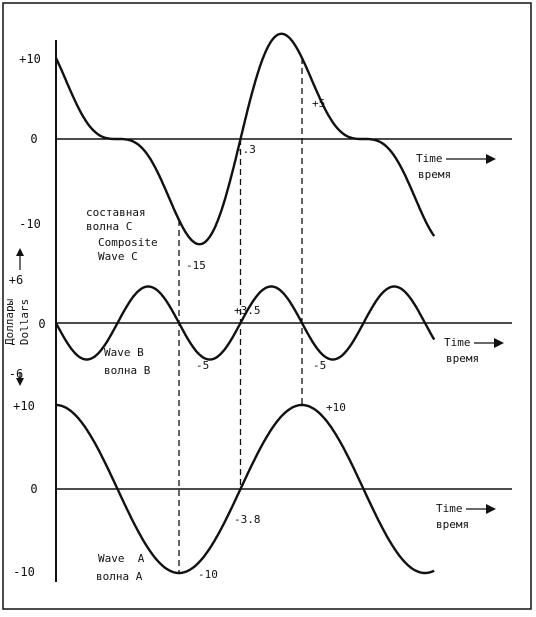 This screenshot has width=536, height=617. I want to click on label-b-ru: волна В, so click(127, 370).